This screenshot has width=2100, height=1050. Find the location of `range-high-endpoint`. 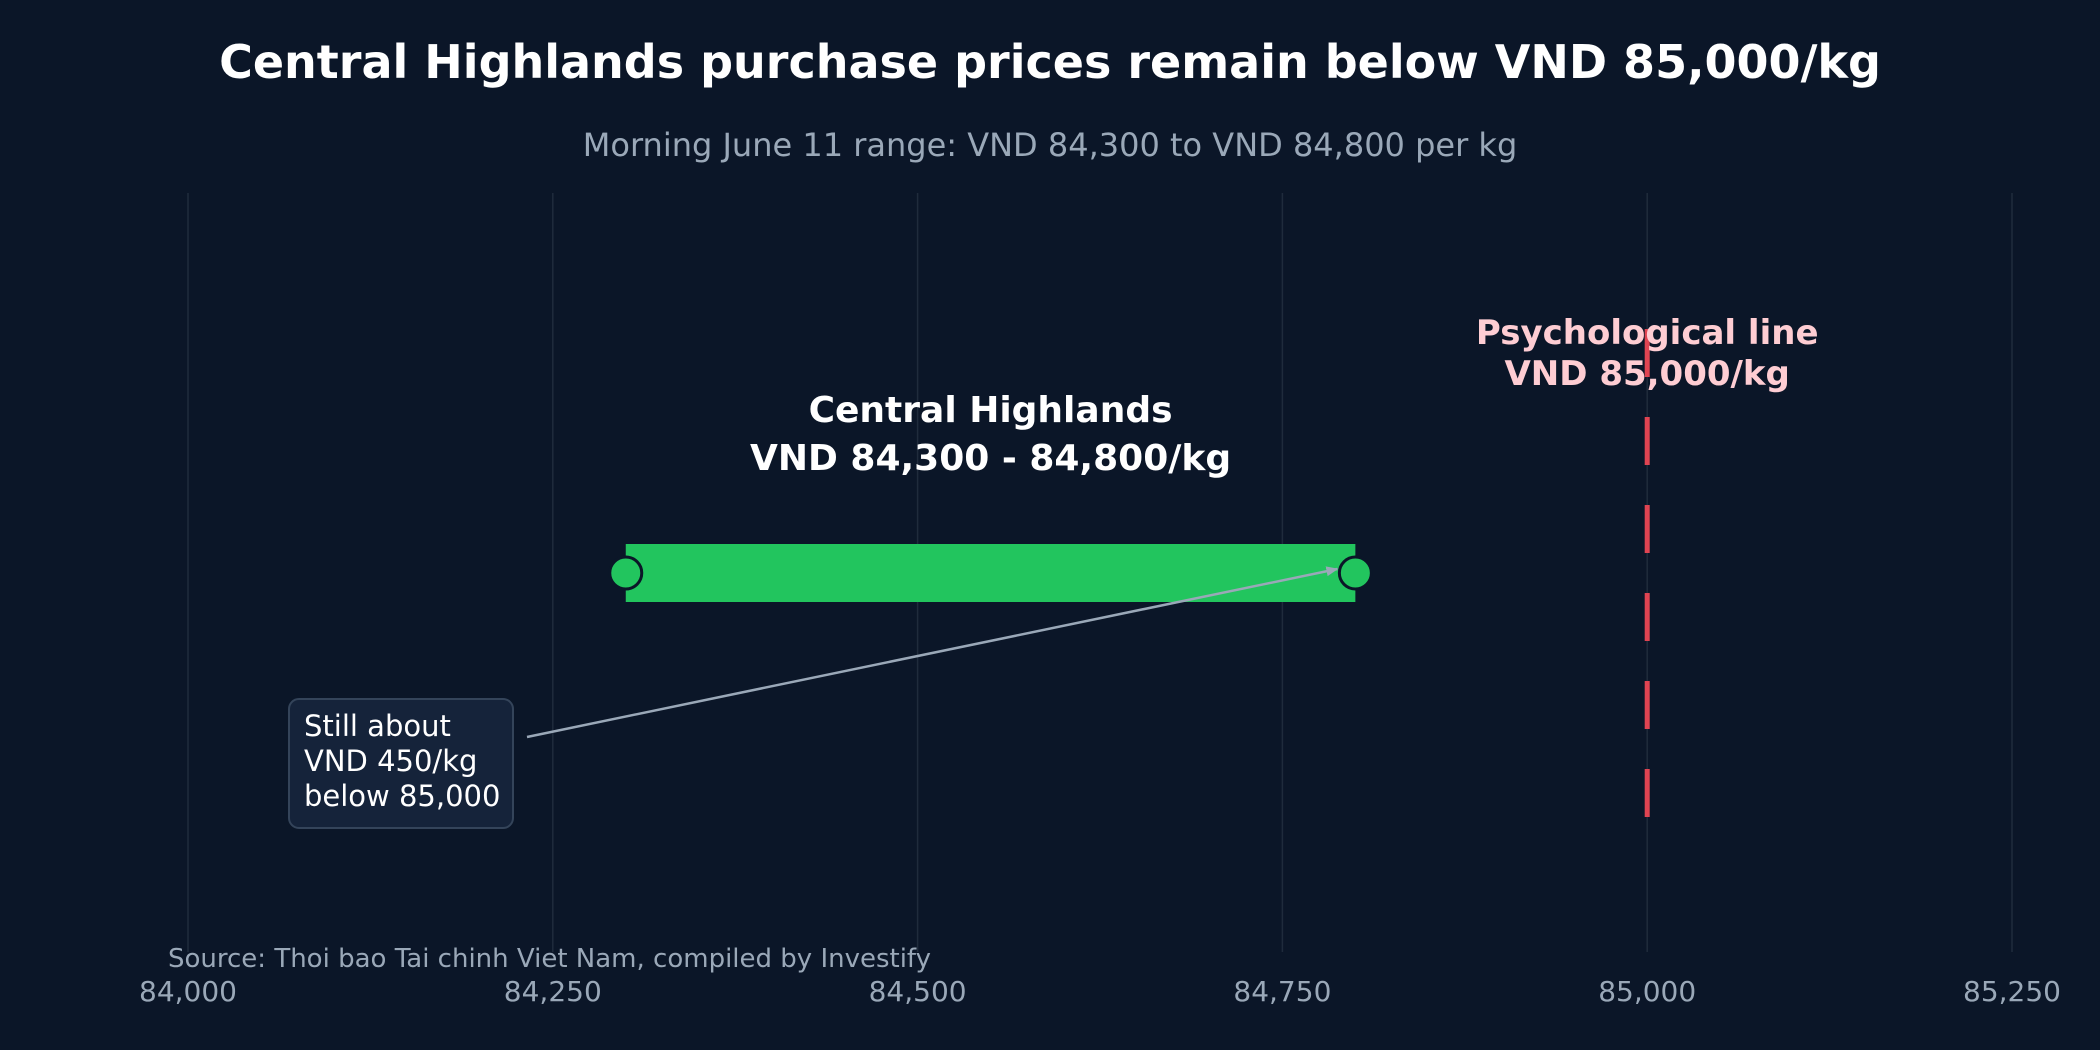

range-high-endpoint is located at coordinates (1355, 573).